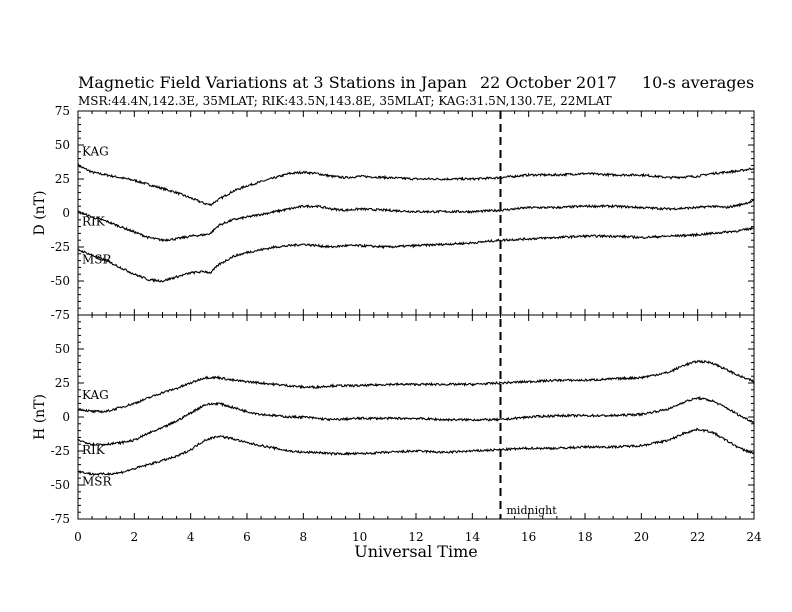  What do you see at coordinates (473, 537) in the screenshot?
I see `x-tick-label: 14` at bounding box center [473, 537].